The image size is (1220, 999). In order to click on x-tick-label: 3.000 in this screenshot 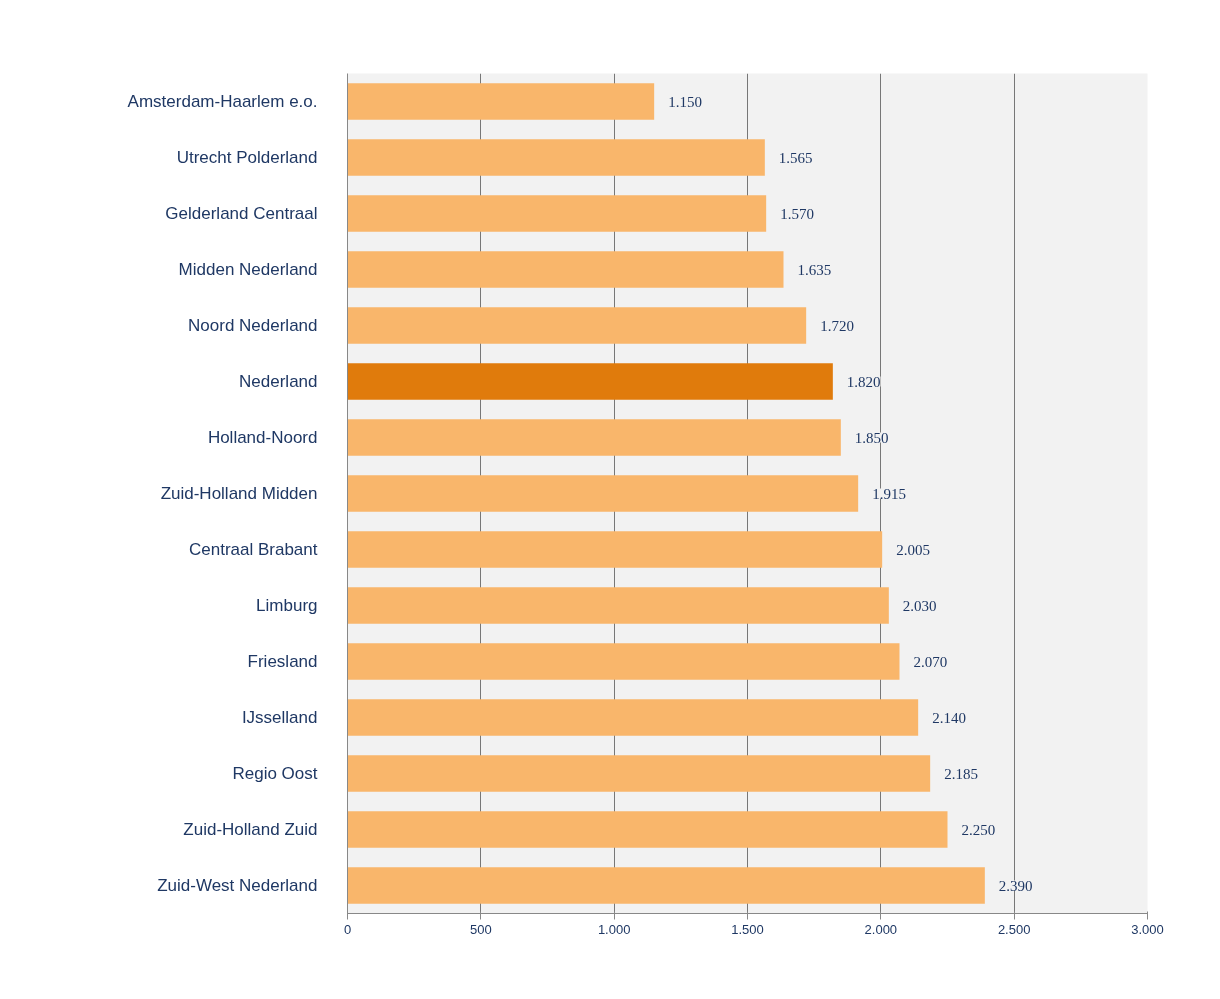, I will do `click(1147, 929)`.